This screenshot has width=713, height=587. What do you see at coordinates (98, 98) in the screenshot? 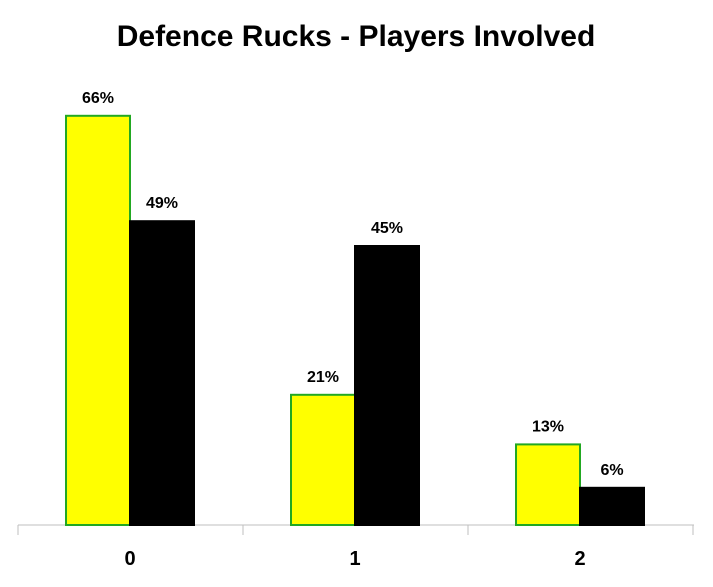
I see `data-label-series-1-cat-0: 66%` at bounding box center [98, 98].